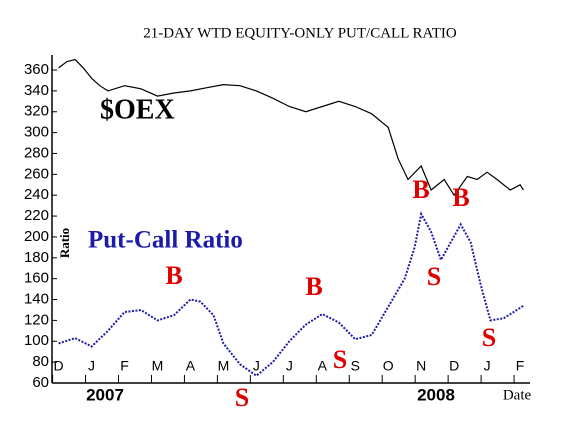 The width and height of the screenshot is (576, 432). Describe the element at coordinates (421, 366) in the screenshot. I see `x-tick-label: N` at that location.